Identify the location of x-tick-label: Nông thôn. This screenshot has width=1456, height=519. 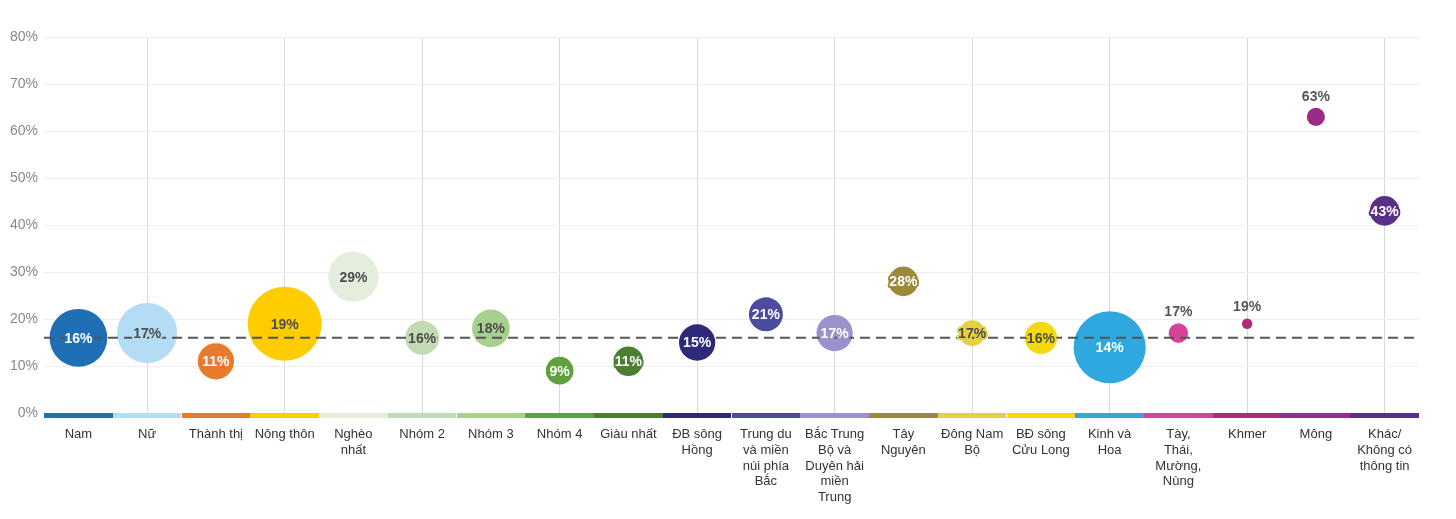
(284, 434).